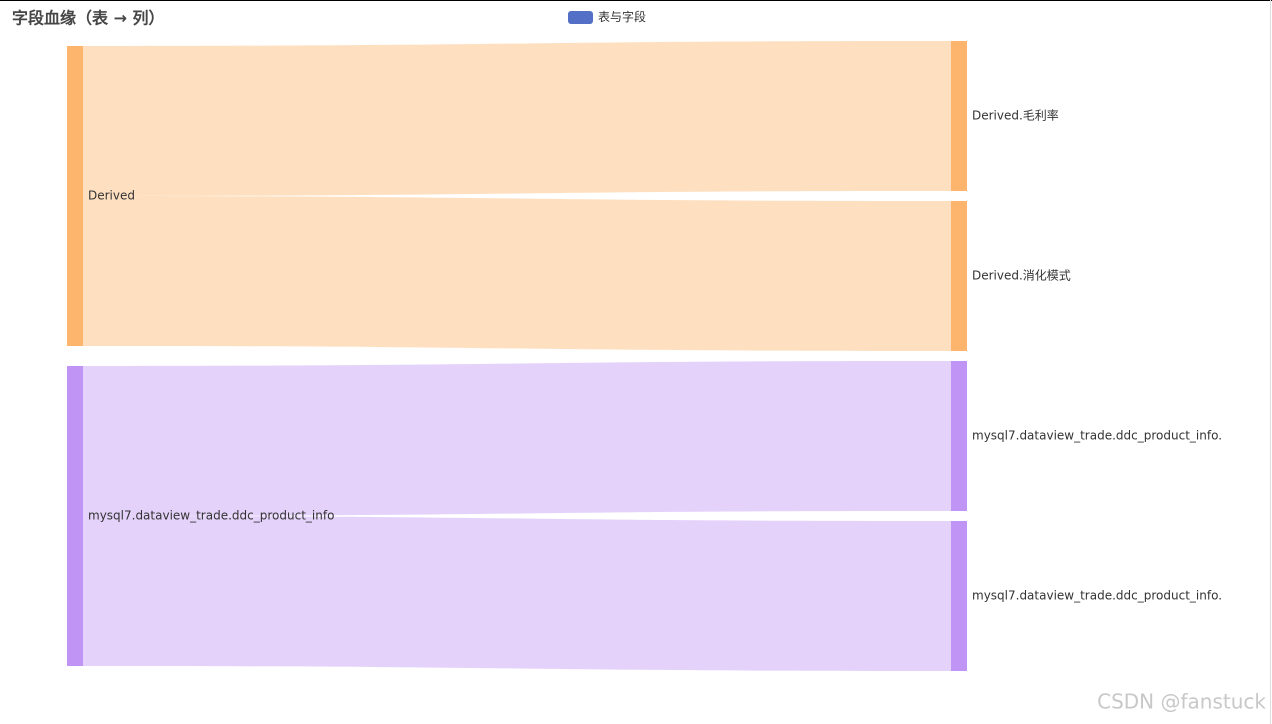  I want to click on node-label: Derived.毛利率, so click(1015, 115).